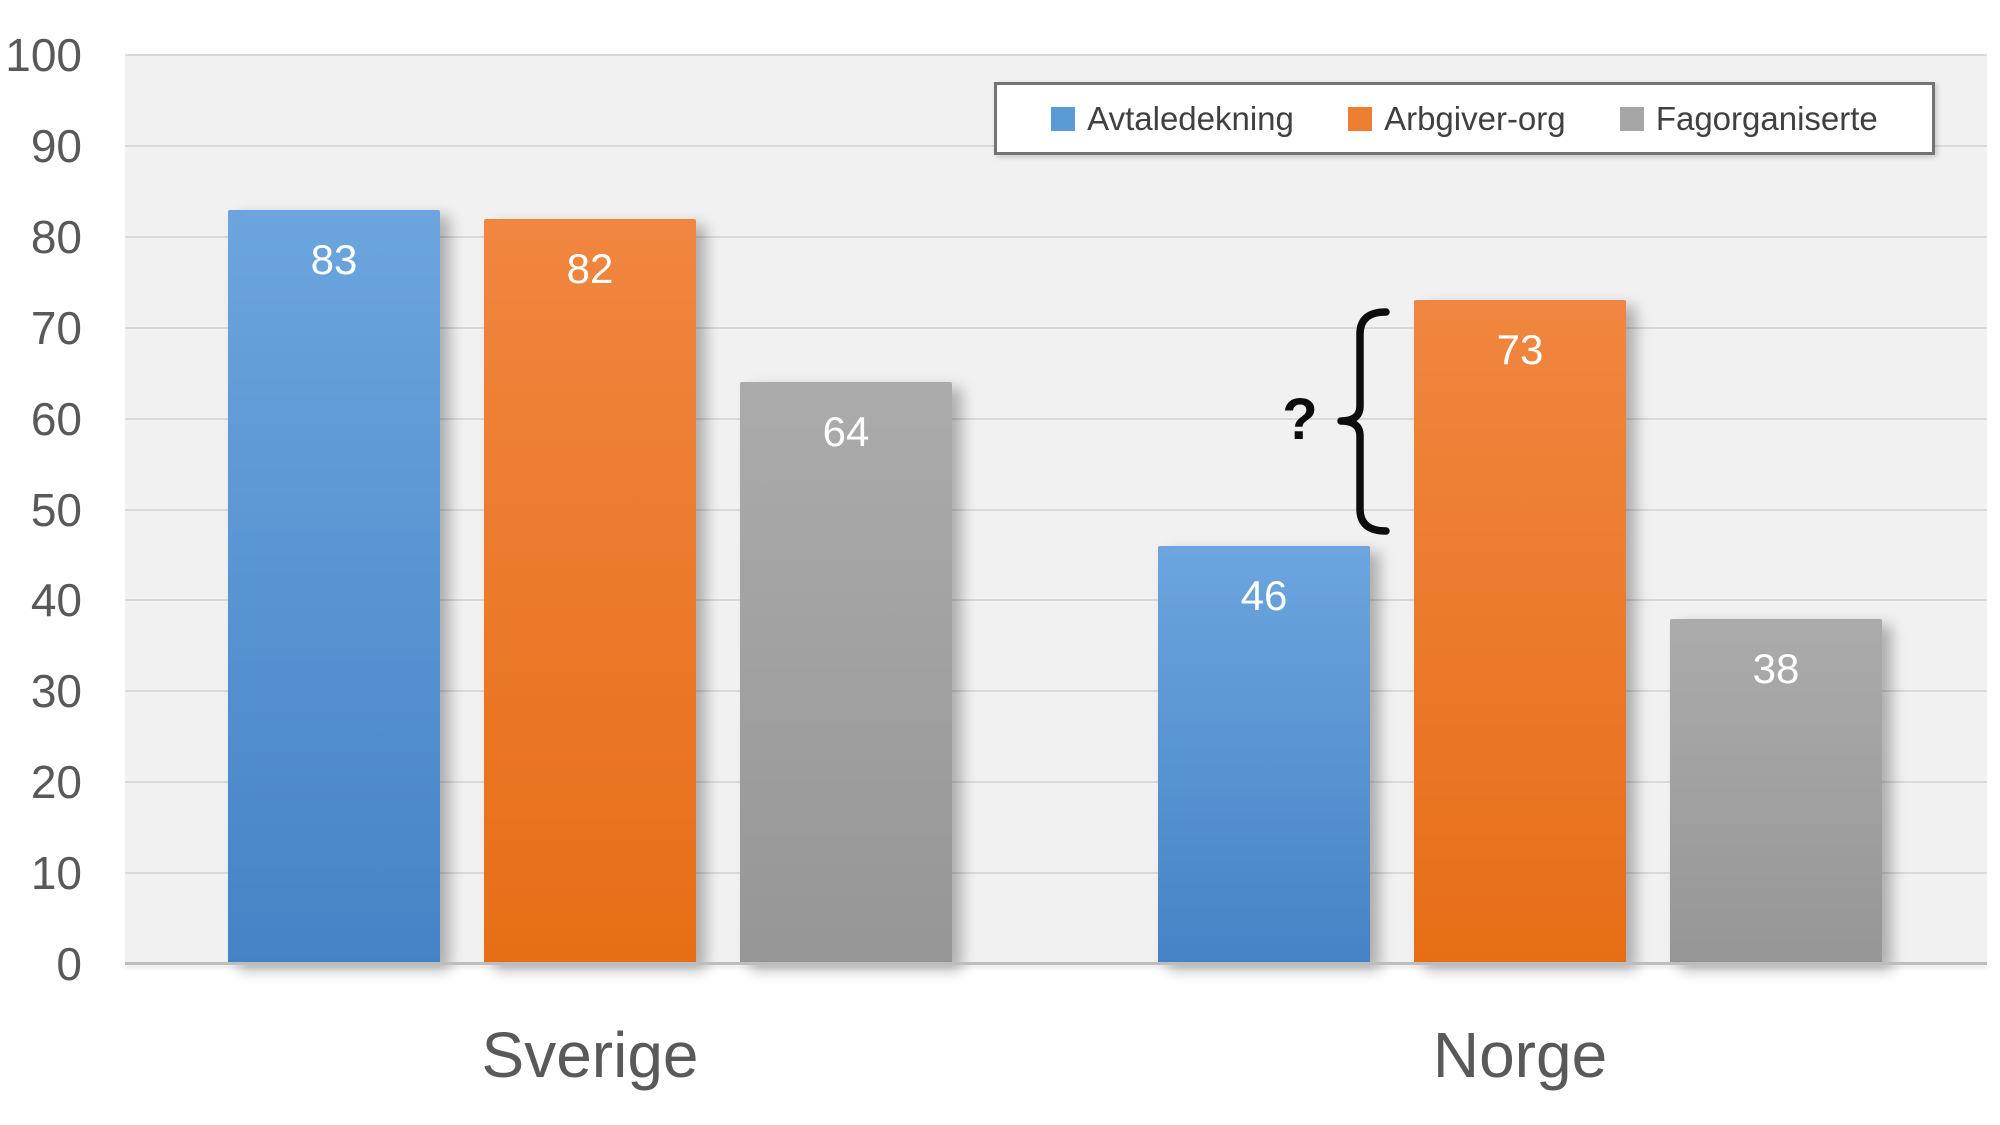 The image size is (2000, 1125). Describe the element at coordinates (1190, 118) in the screenshot. I see `legend-label: Avtaledekning` at that location.